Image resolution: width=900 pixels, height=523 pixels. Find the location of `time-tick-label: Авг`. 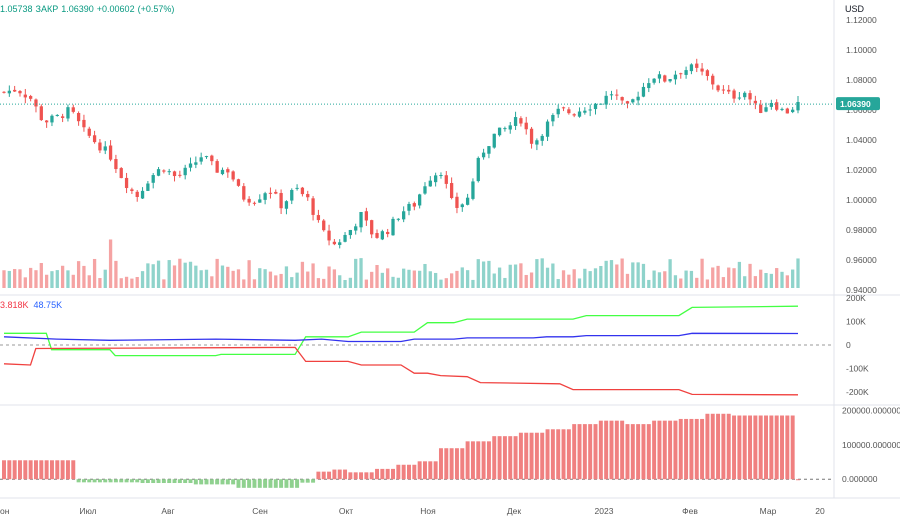

time-tick-label: Авг is located at coordinates (167, 511).